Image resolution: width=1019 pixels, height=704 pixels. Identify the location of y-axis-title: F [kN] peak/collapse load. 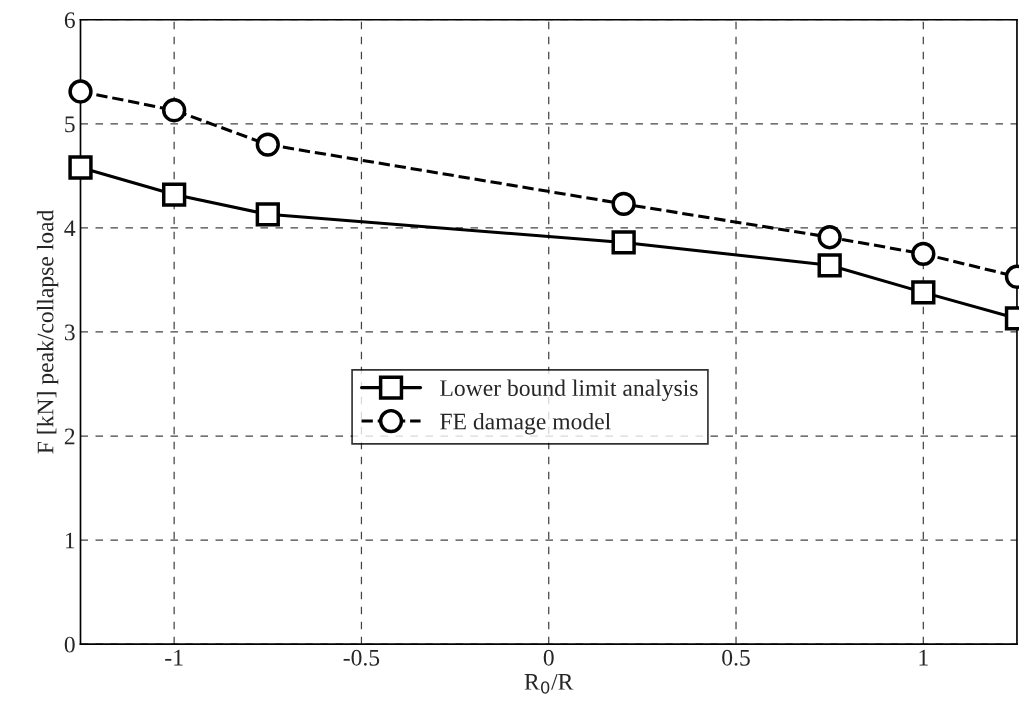
(47, 331).